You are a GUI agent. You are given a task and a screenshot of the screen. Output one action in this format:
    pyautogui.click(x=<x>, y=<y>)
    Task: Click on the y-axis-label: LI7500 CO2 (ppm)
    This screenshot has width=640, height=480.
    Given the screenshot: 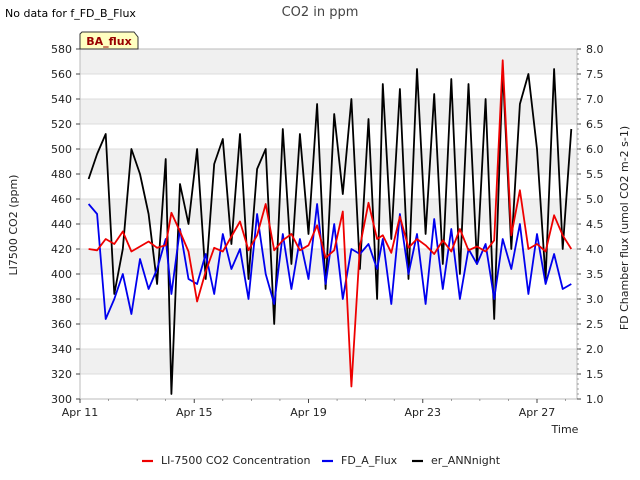 What is the action you would take?
    pyautogui.click(x=13, y=225)
    